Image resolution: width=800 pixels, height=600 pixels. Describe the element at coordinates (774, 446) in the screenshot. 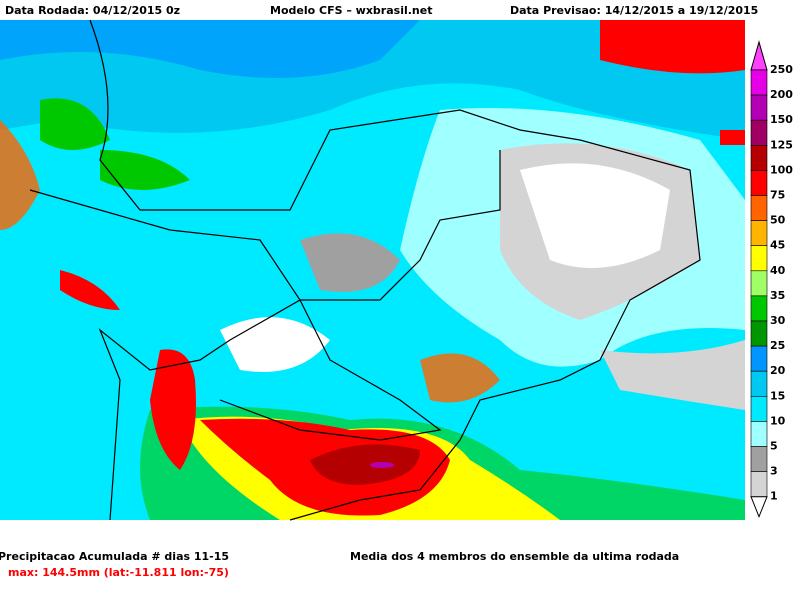

I see `colorbar-label: 5` at that location.